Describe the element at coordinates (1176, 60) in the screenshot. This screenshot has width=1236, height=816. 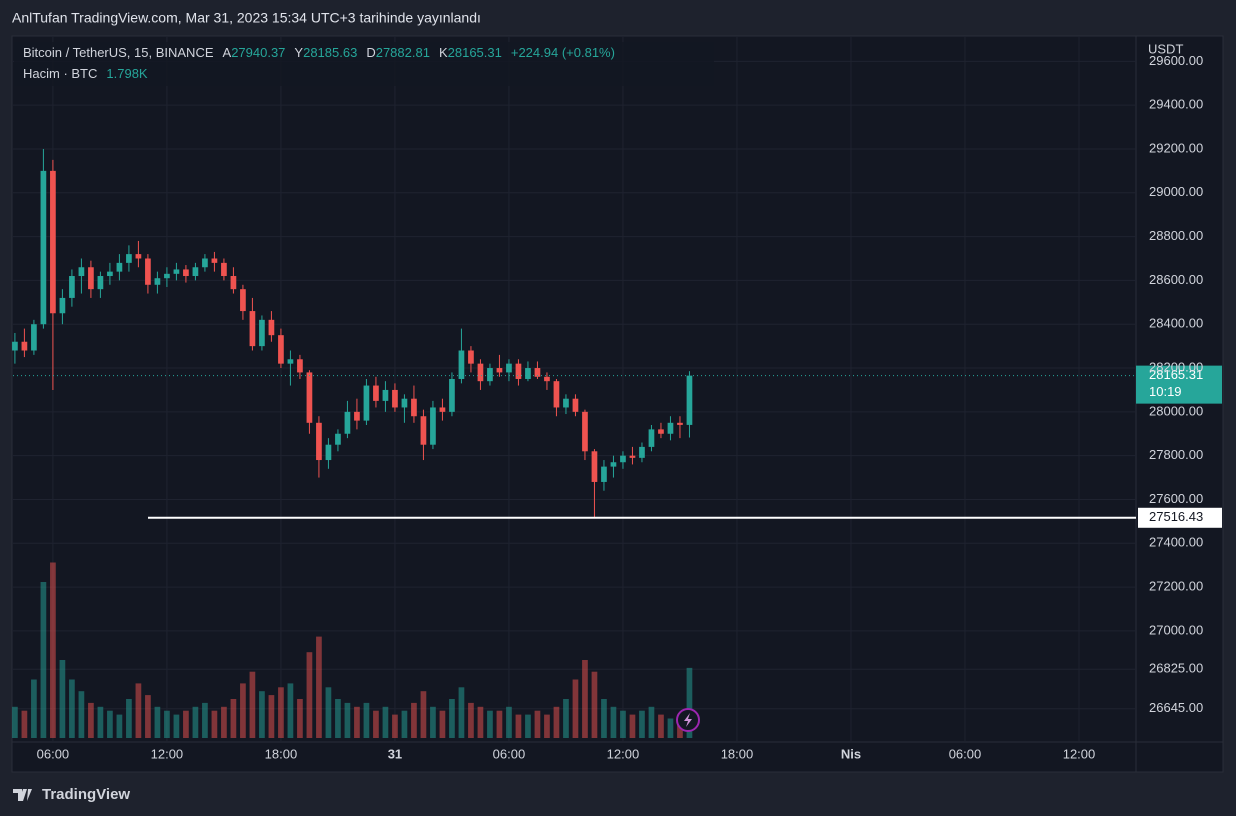
I see `y-tick-label: 29600.00` at that location.